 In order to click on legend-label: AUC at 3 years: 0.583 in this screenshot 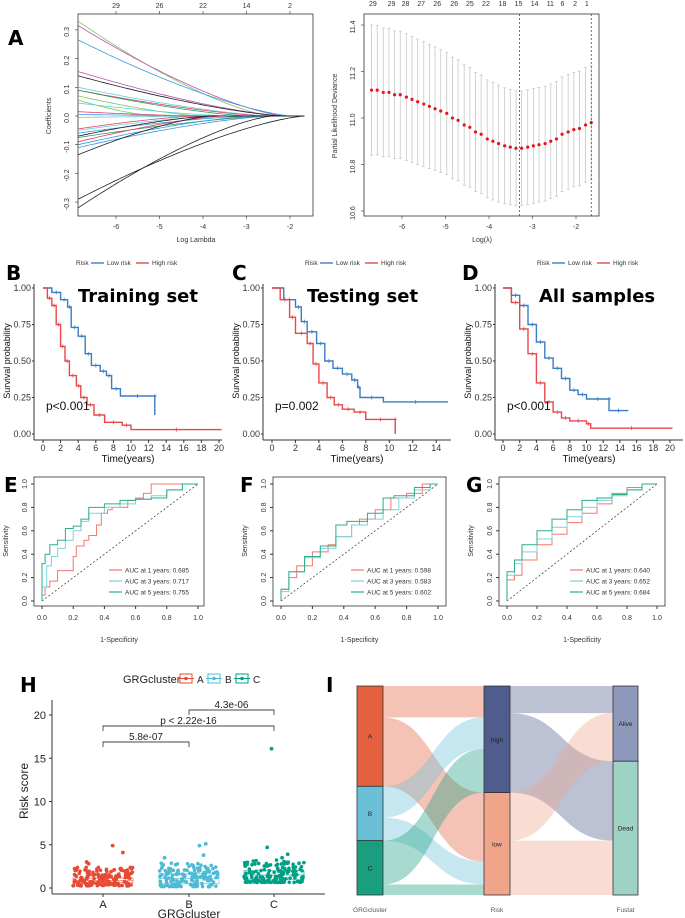, I will do `click(399, 582)`.